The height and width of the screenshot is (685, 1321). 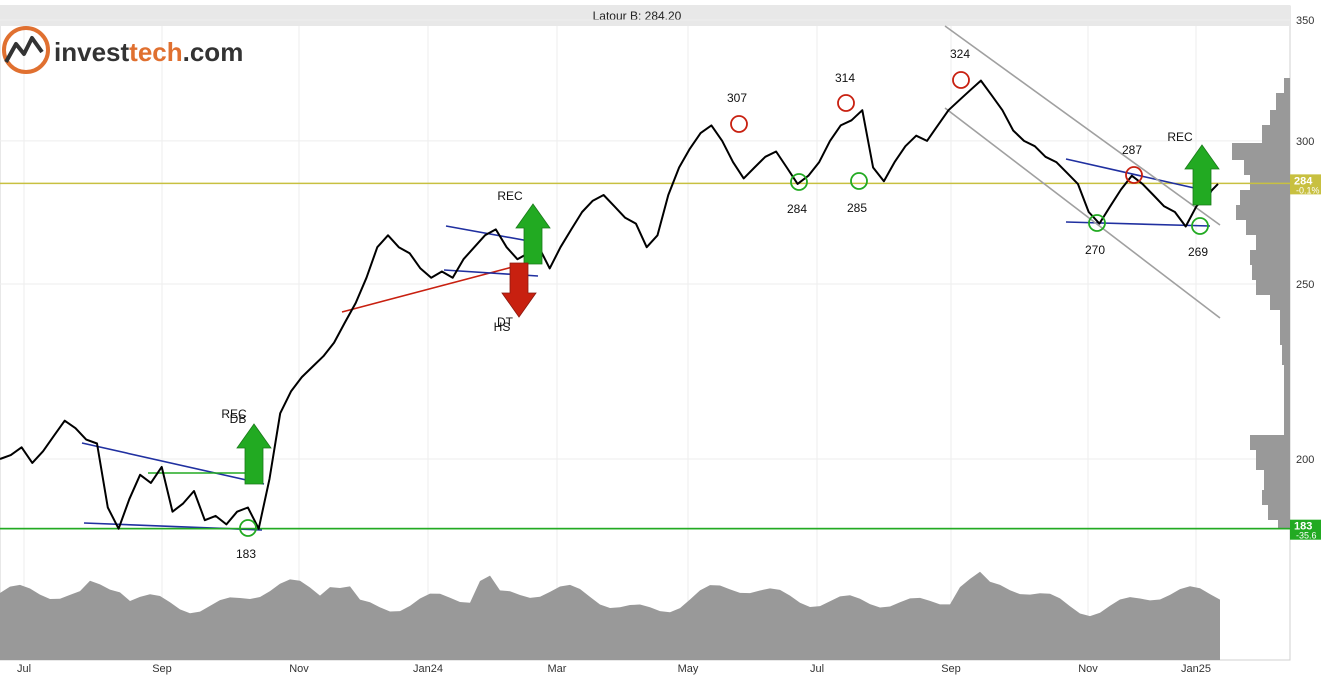 I want to click on chart-title: Latour B: 284.20, so click(x=637, y=16).